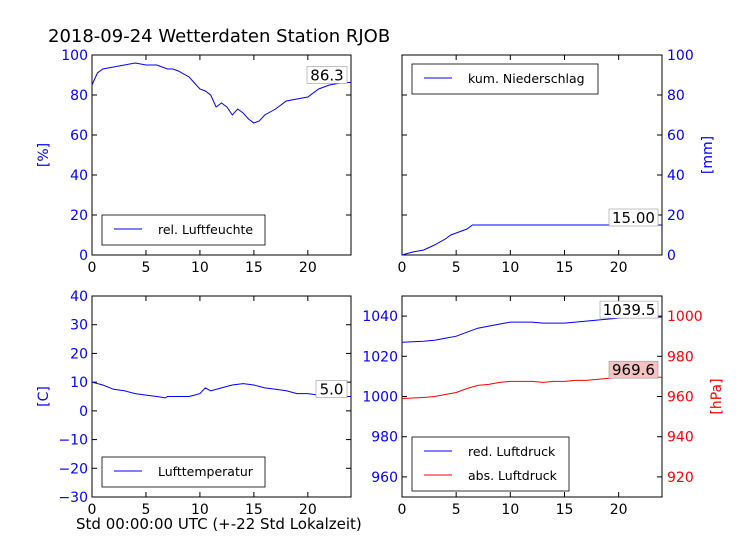  I want to click on y-tick-label-right: 920, so click(680, 478).